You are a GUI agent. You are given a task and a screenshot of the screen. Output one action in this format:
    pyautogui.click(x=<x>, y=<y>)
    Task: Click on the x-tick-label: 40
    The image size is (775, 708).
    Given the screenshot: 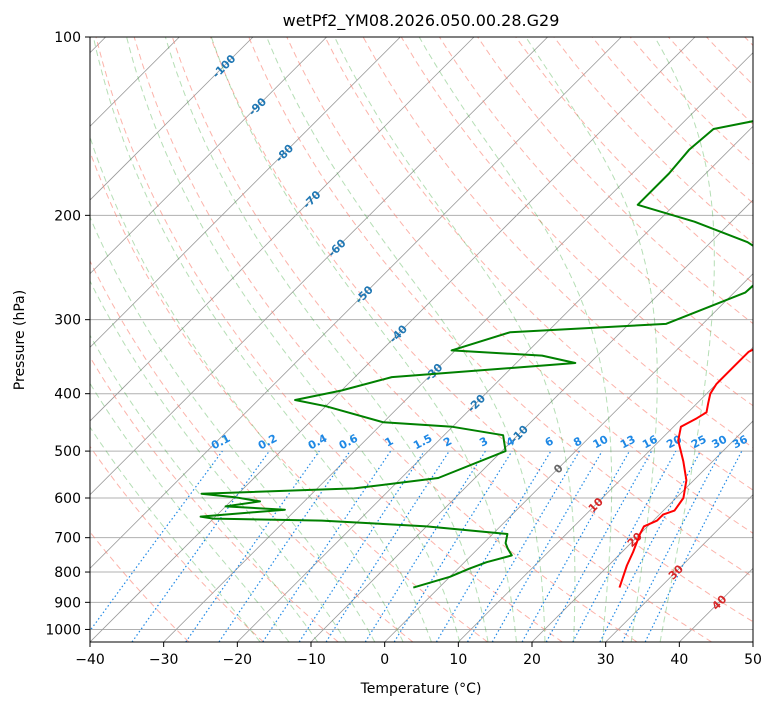 What is the action you would take?
    pyautogui.click(x=679, y=660)
    